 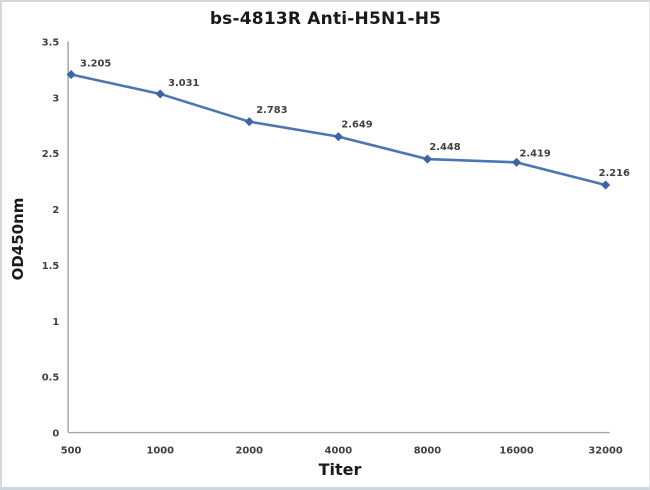 I want to click on x-tick-label: 500, so click(x=71, y=450).